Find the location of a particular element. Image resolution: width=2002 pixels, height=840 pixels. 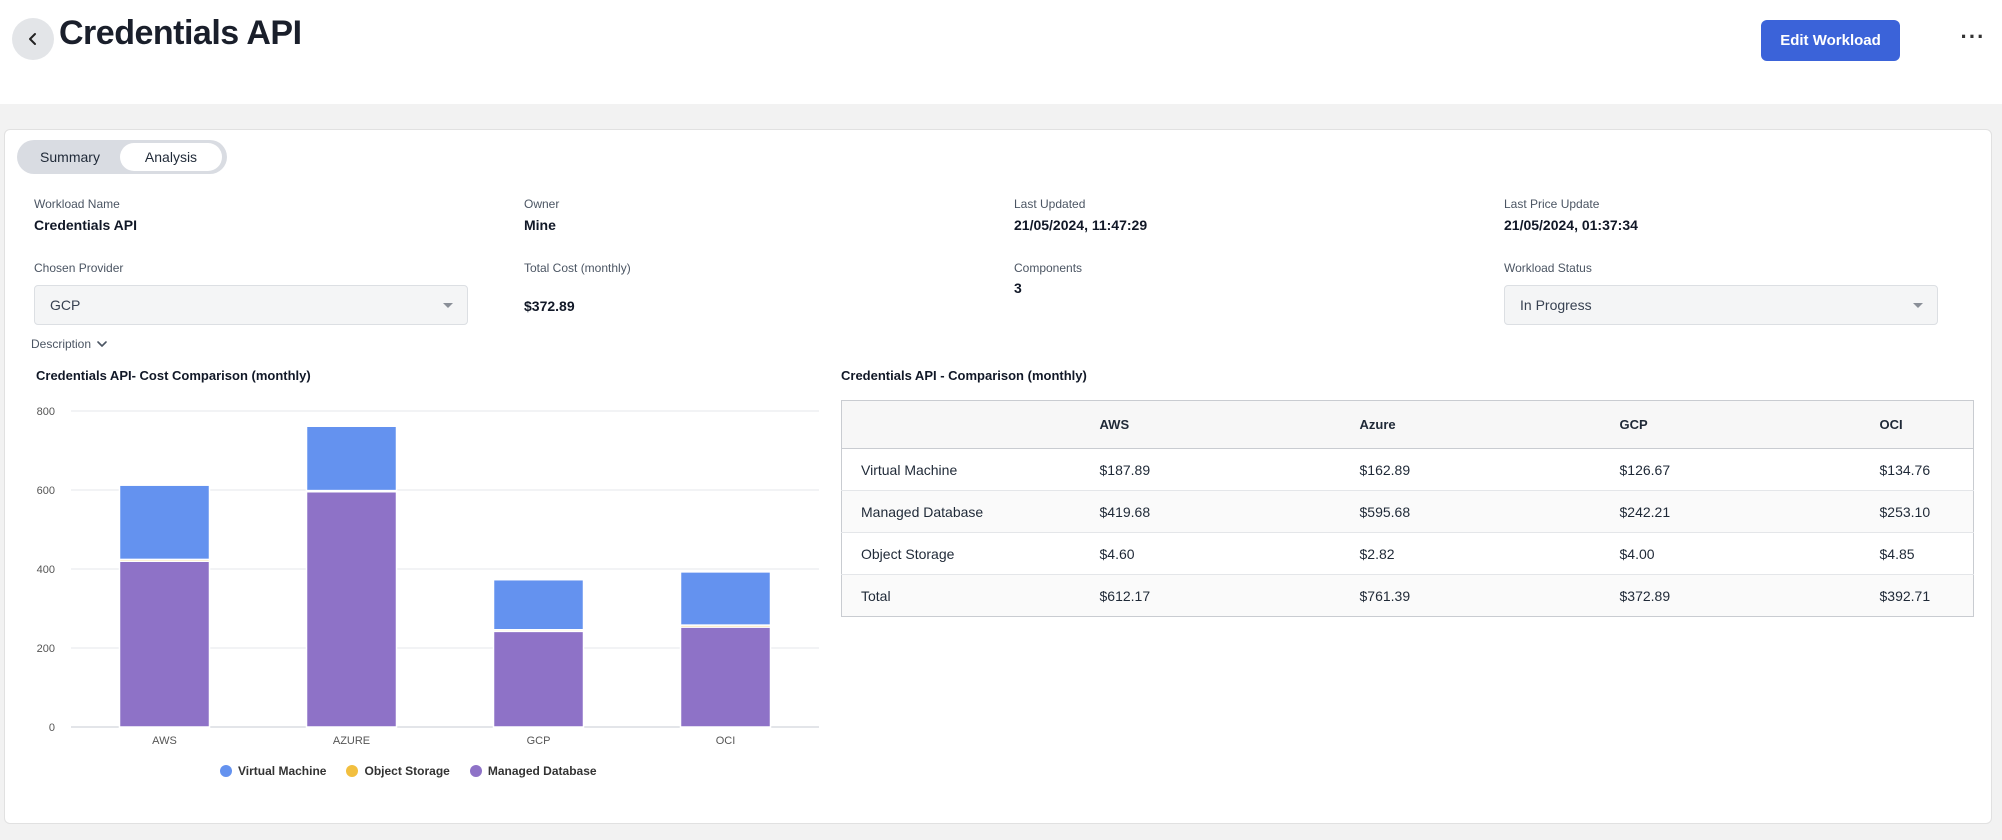

components-label: Components is located at coordinates (1048, 268).